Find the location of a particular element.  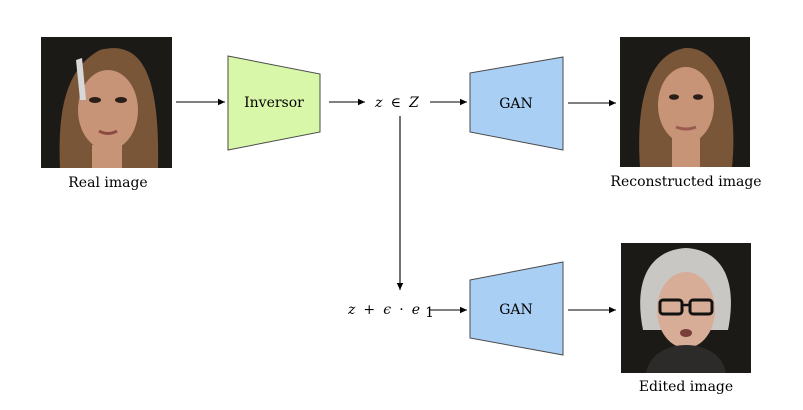

gan-top-block: GAN is located at coordinates (516, 103).